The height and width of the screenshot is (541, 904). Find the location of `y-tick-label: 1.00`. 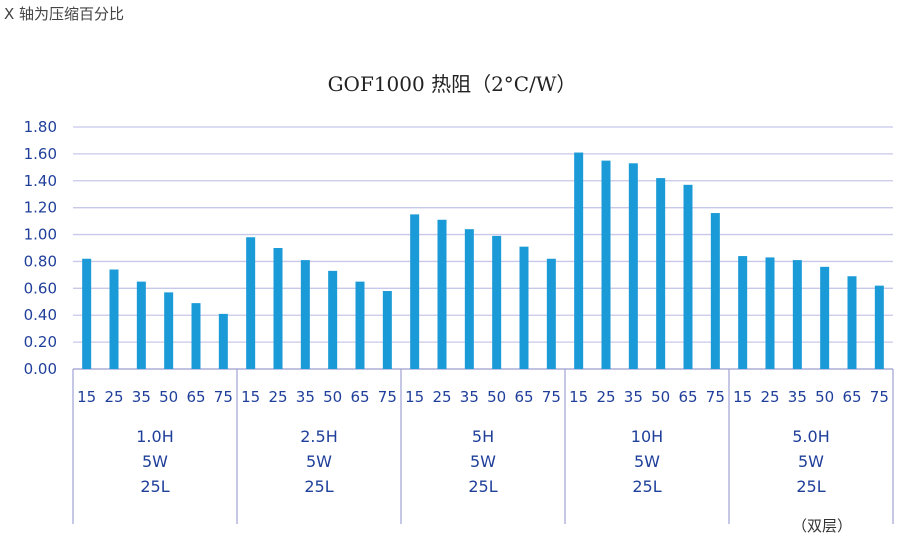

y-tick-label: 1.00 is located at coordinates (40, 235).